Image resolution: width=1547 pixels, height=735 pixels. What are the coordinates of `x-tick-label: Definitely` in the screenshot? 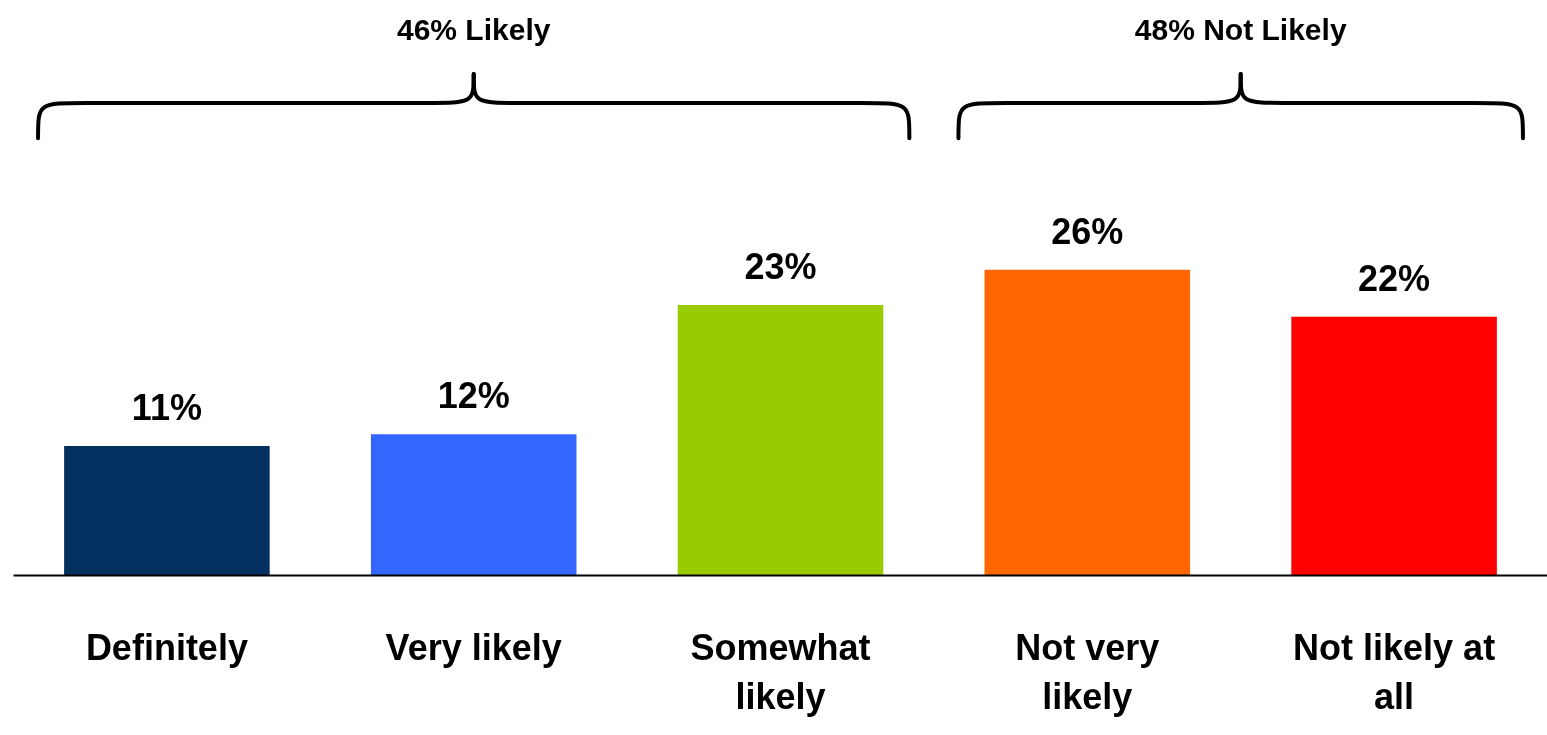 It's located at (166, 647).